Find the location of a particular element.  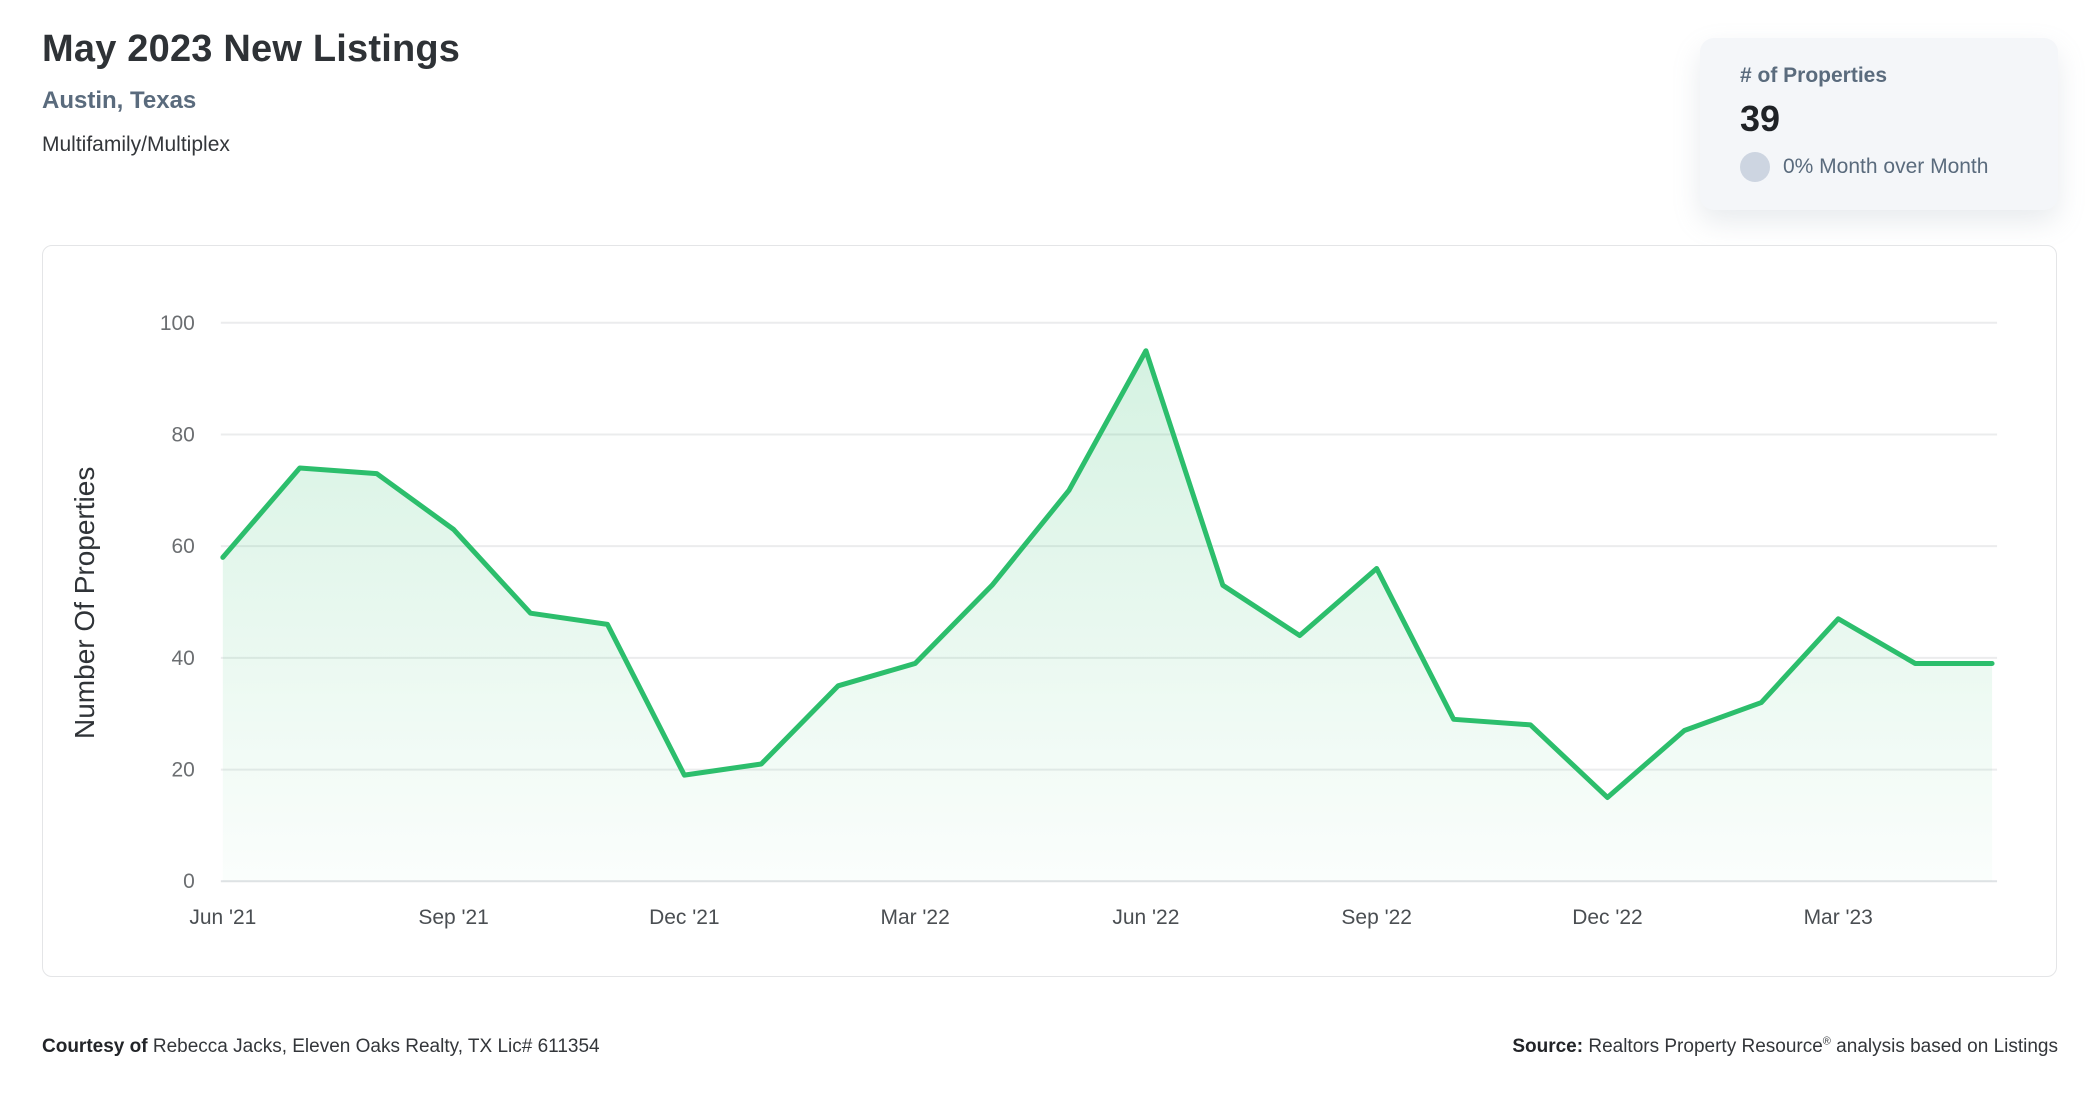

stat-change-text: 0% Month over Month is located at coordinates (1886, 166).